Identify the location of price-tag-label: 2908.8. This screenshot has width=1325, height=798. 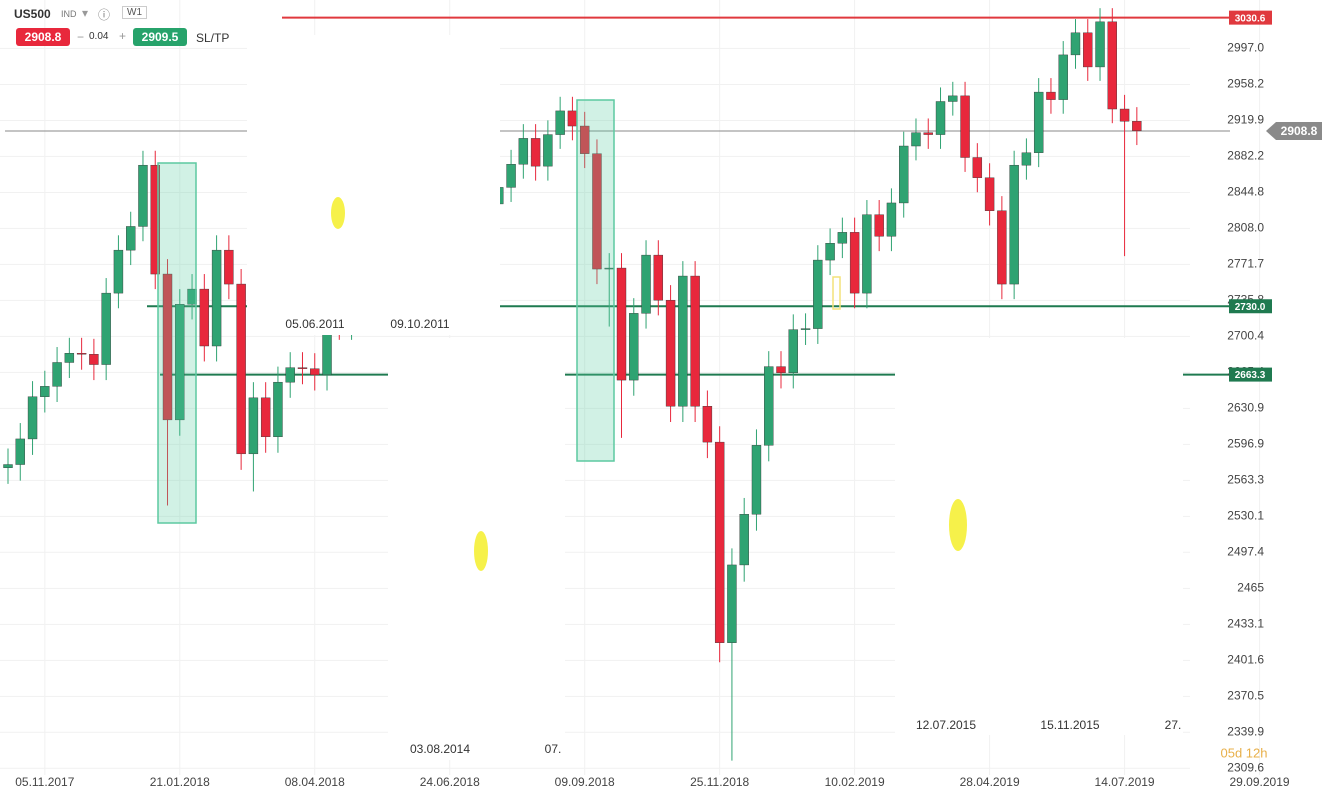
(1299, 131).